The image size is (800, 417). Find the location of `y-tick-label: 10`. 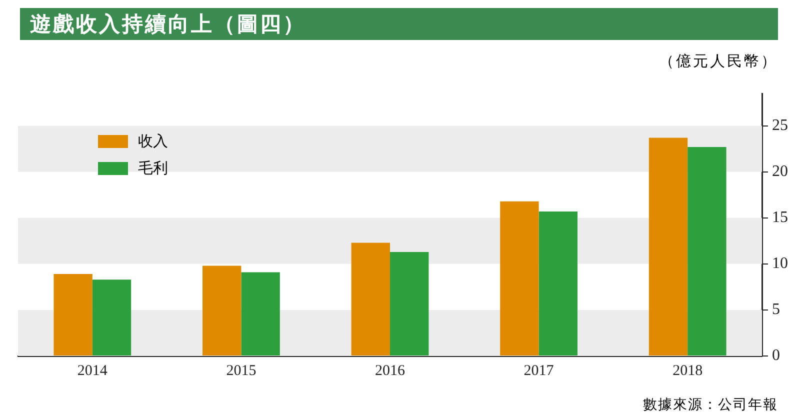

y-tick-label: 10 is located at coordinates (780, 263).